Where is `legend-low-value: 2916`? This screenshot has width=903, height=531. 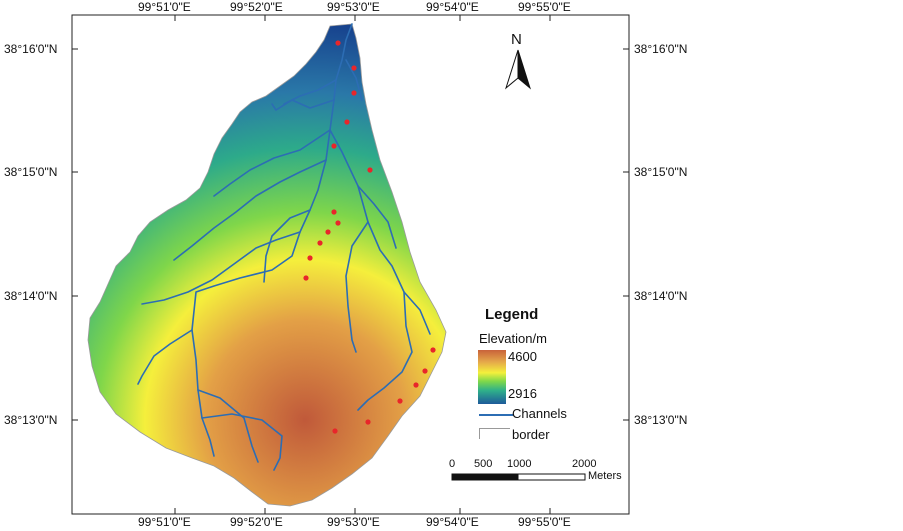 legend-low-value: 2916 is located at coordinates (522, 393).